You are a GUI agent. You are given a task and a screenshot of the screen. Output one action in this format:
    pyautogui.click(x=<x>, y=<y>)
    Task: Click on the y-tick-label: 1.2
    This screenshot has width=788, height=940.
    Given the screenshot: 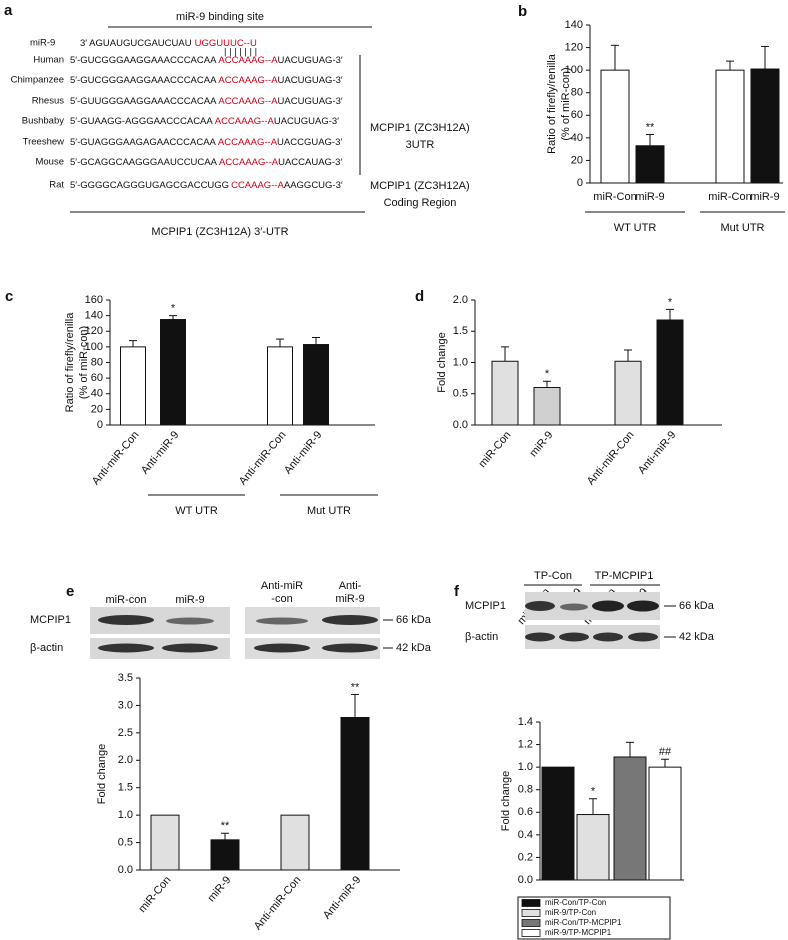 What is the action you would take?
    pyautogui.click(x=525, y=744)
    